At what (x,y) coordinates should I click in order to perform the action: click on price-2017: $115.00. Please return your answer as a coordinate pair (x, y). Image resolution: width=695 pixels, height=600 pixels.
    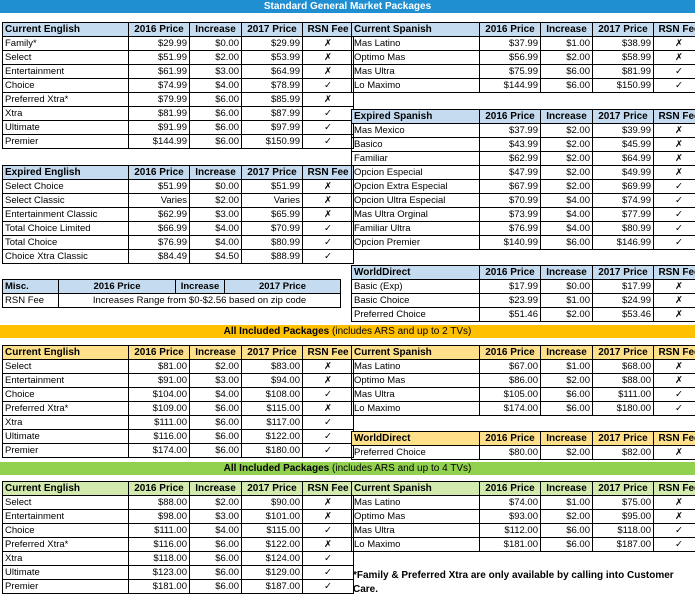
    Looking at the image, I should click on (272, 530).